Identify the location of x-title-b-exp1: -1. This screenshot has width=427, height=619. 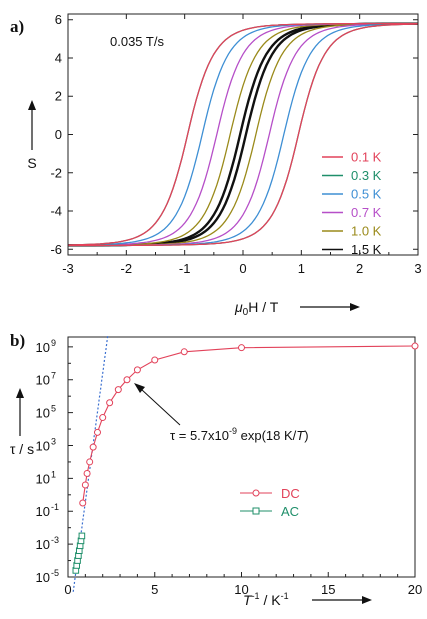
(256, 596).